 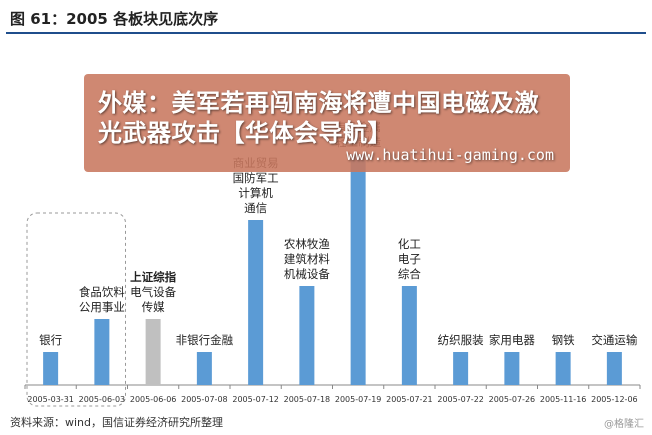 I want to click on bar-label: 综合, so click(x=409, y=274).